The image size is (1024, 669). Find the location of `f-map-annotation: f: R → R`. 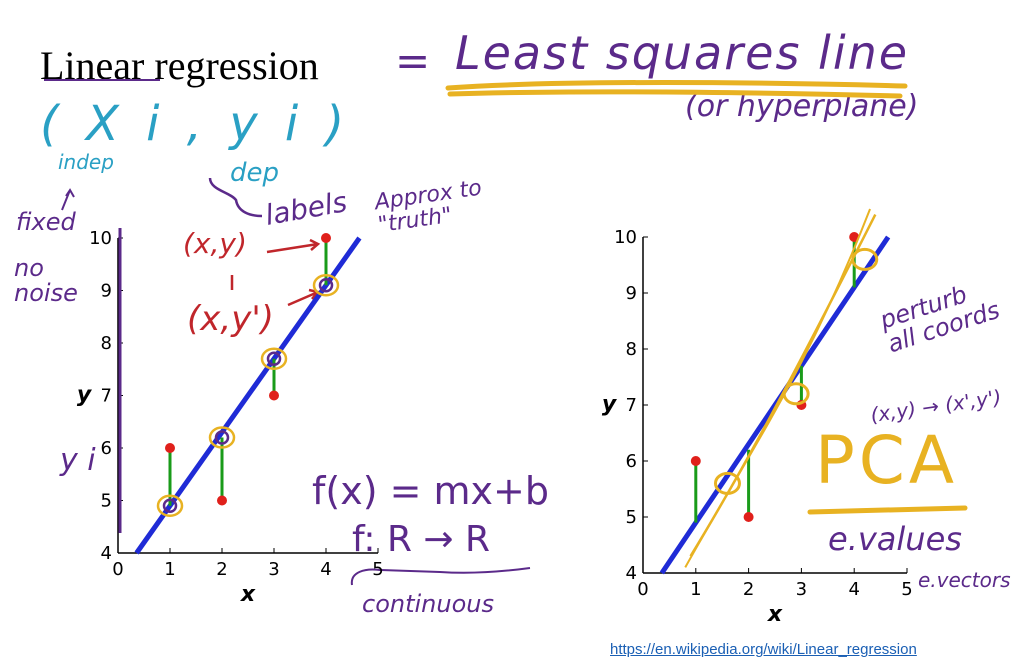

f-map-annotation: f: R → R is located at coordinates (421, 539).